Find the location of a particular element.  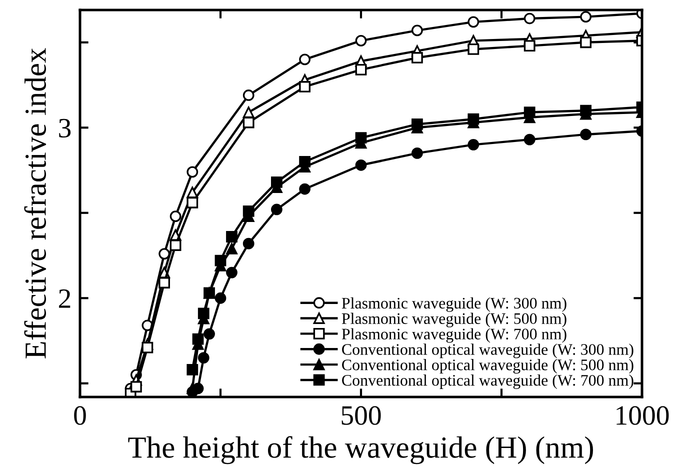

legend-label: Plasmonic waveguide (W: 500 nm) is located at coordinates (454, 320).